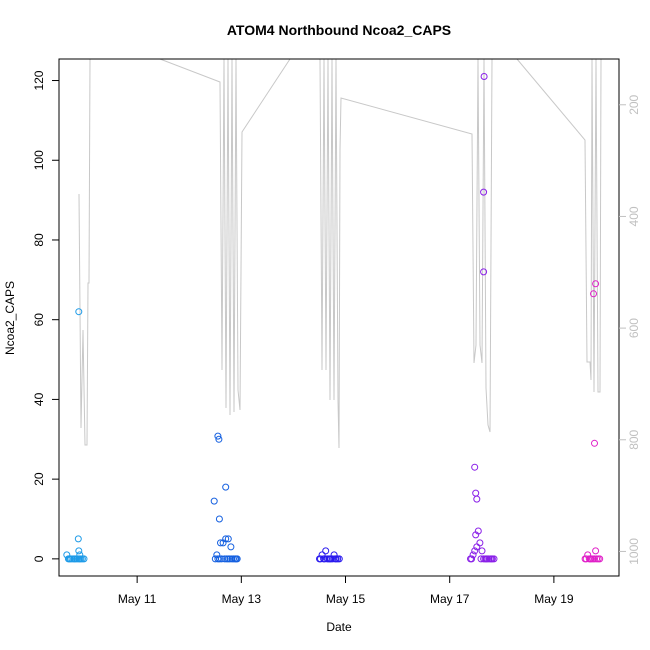 The height and width of the screenshot is (650, 650). What do you see at coordinates (10, 318) in the screenshot?
I see `y-axis-label: Ncoa2_CAPS` at bounding box center [10, 318].